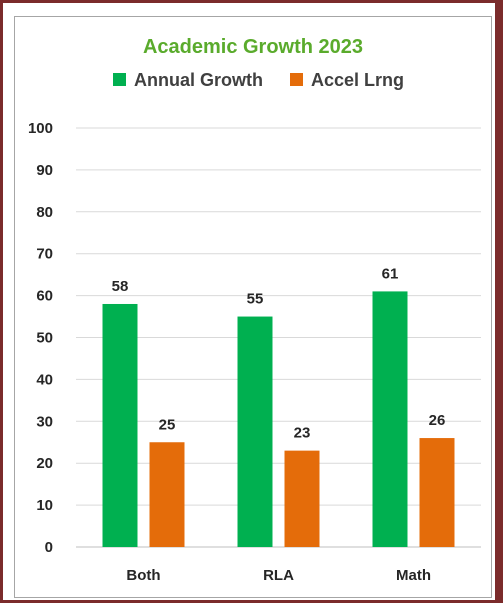 The image size is (503, 603). Describe the element at coordinates (167, 424) in the screenshot. I see `data-label-both-series-1: 25` at that location.